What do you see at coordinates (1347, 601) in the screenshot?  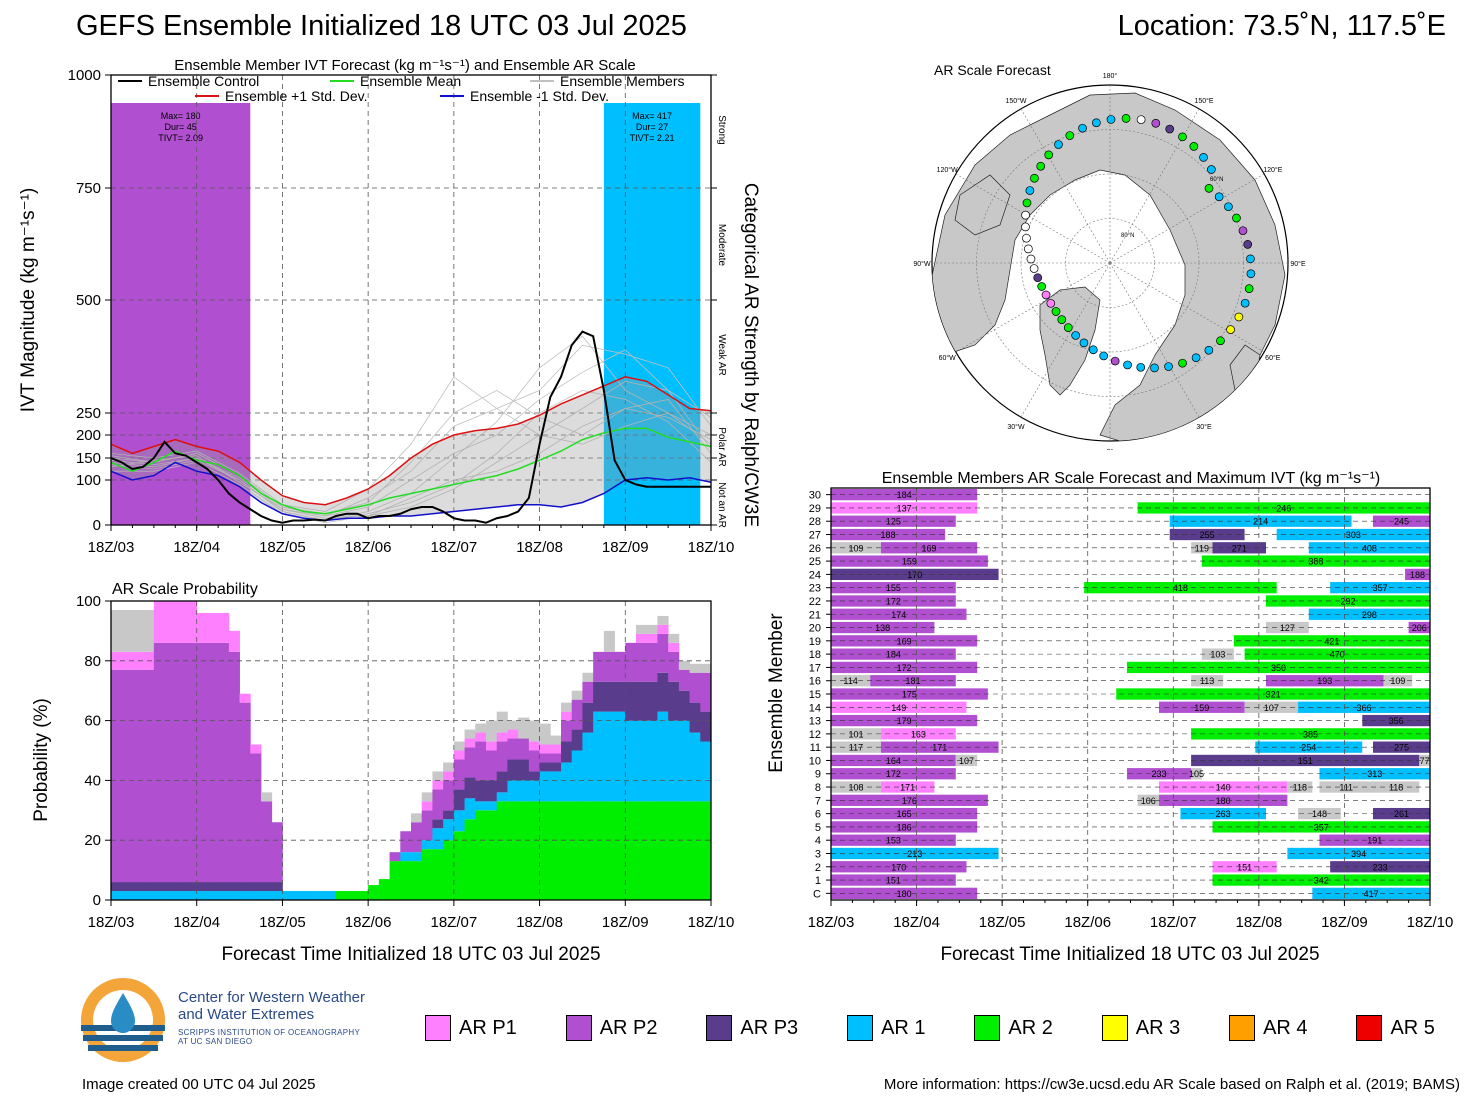 I see `member-seg-value: 292` at bounding box center [1347, 601].